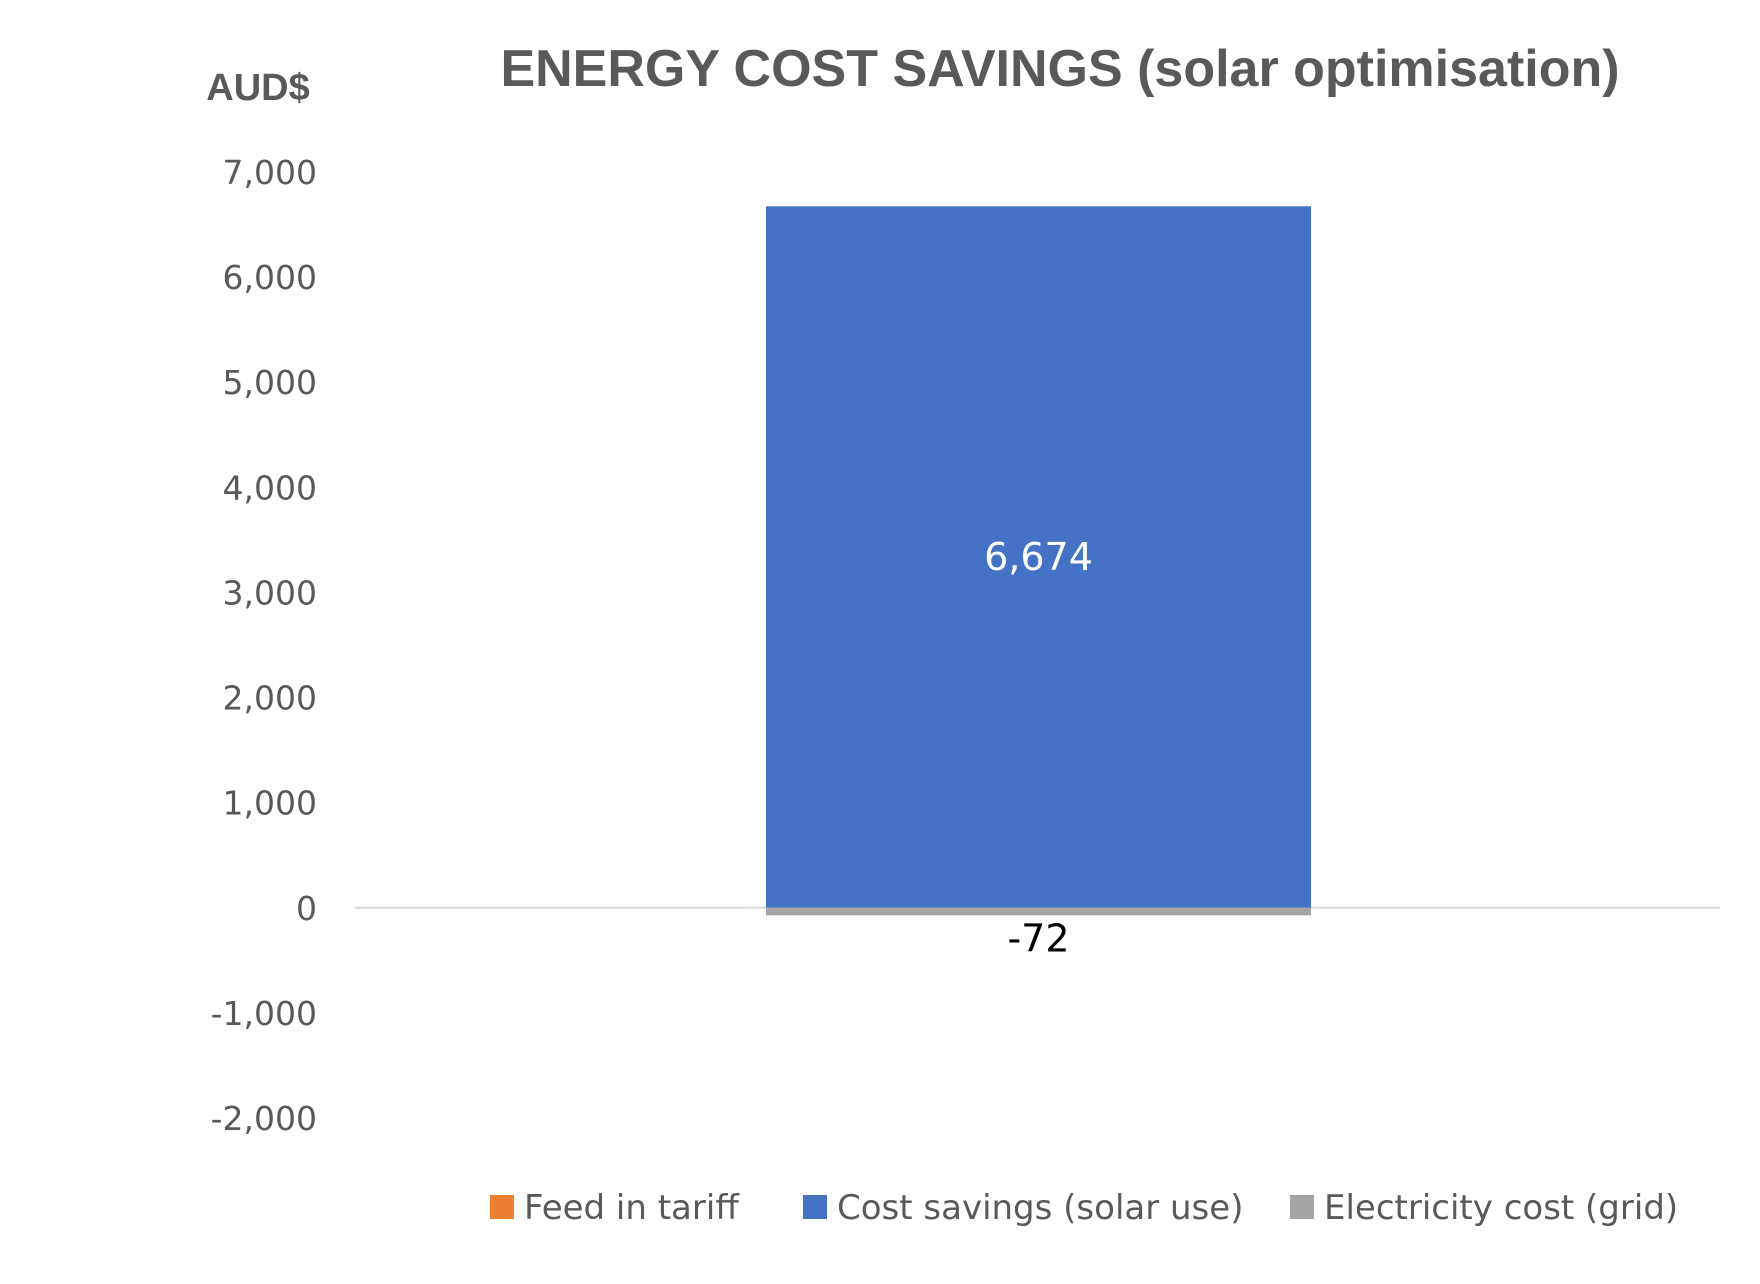 This screenshot has width=1760, height=1284. What do you see at coordinates (1038, 747) in the screenshot?
I see `data-labels: 6,674 -72` at bounding box center [1038, 747].